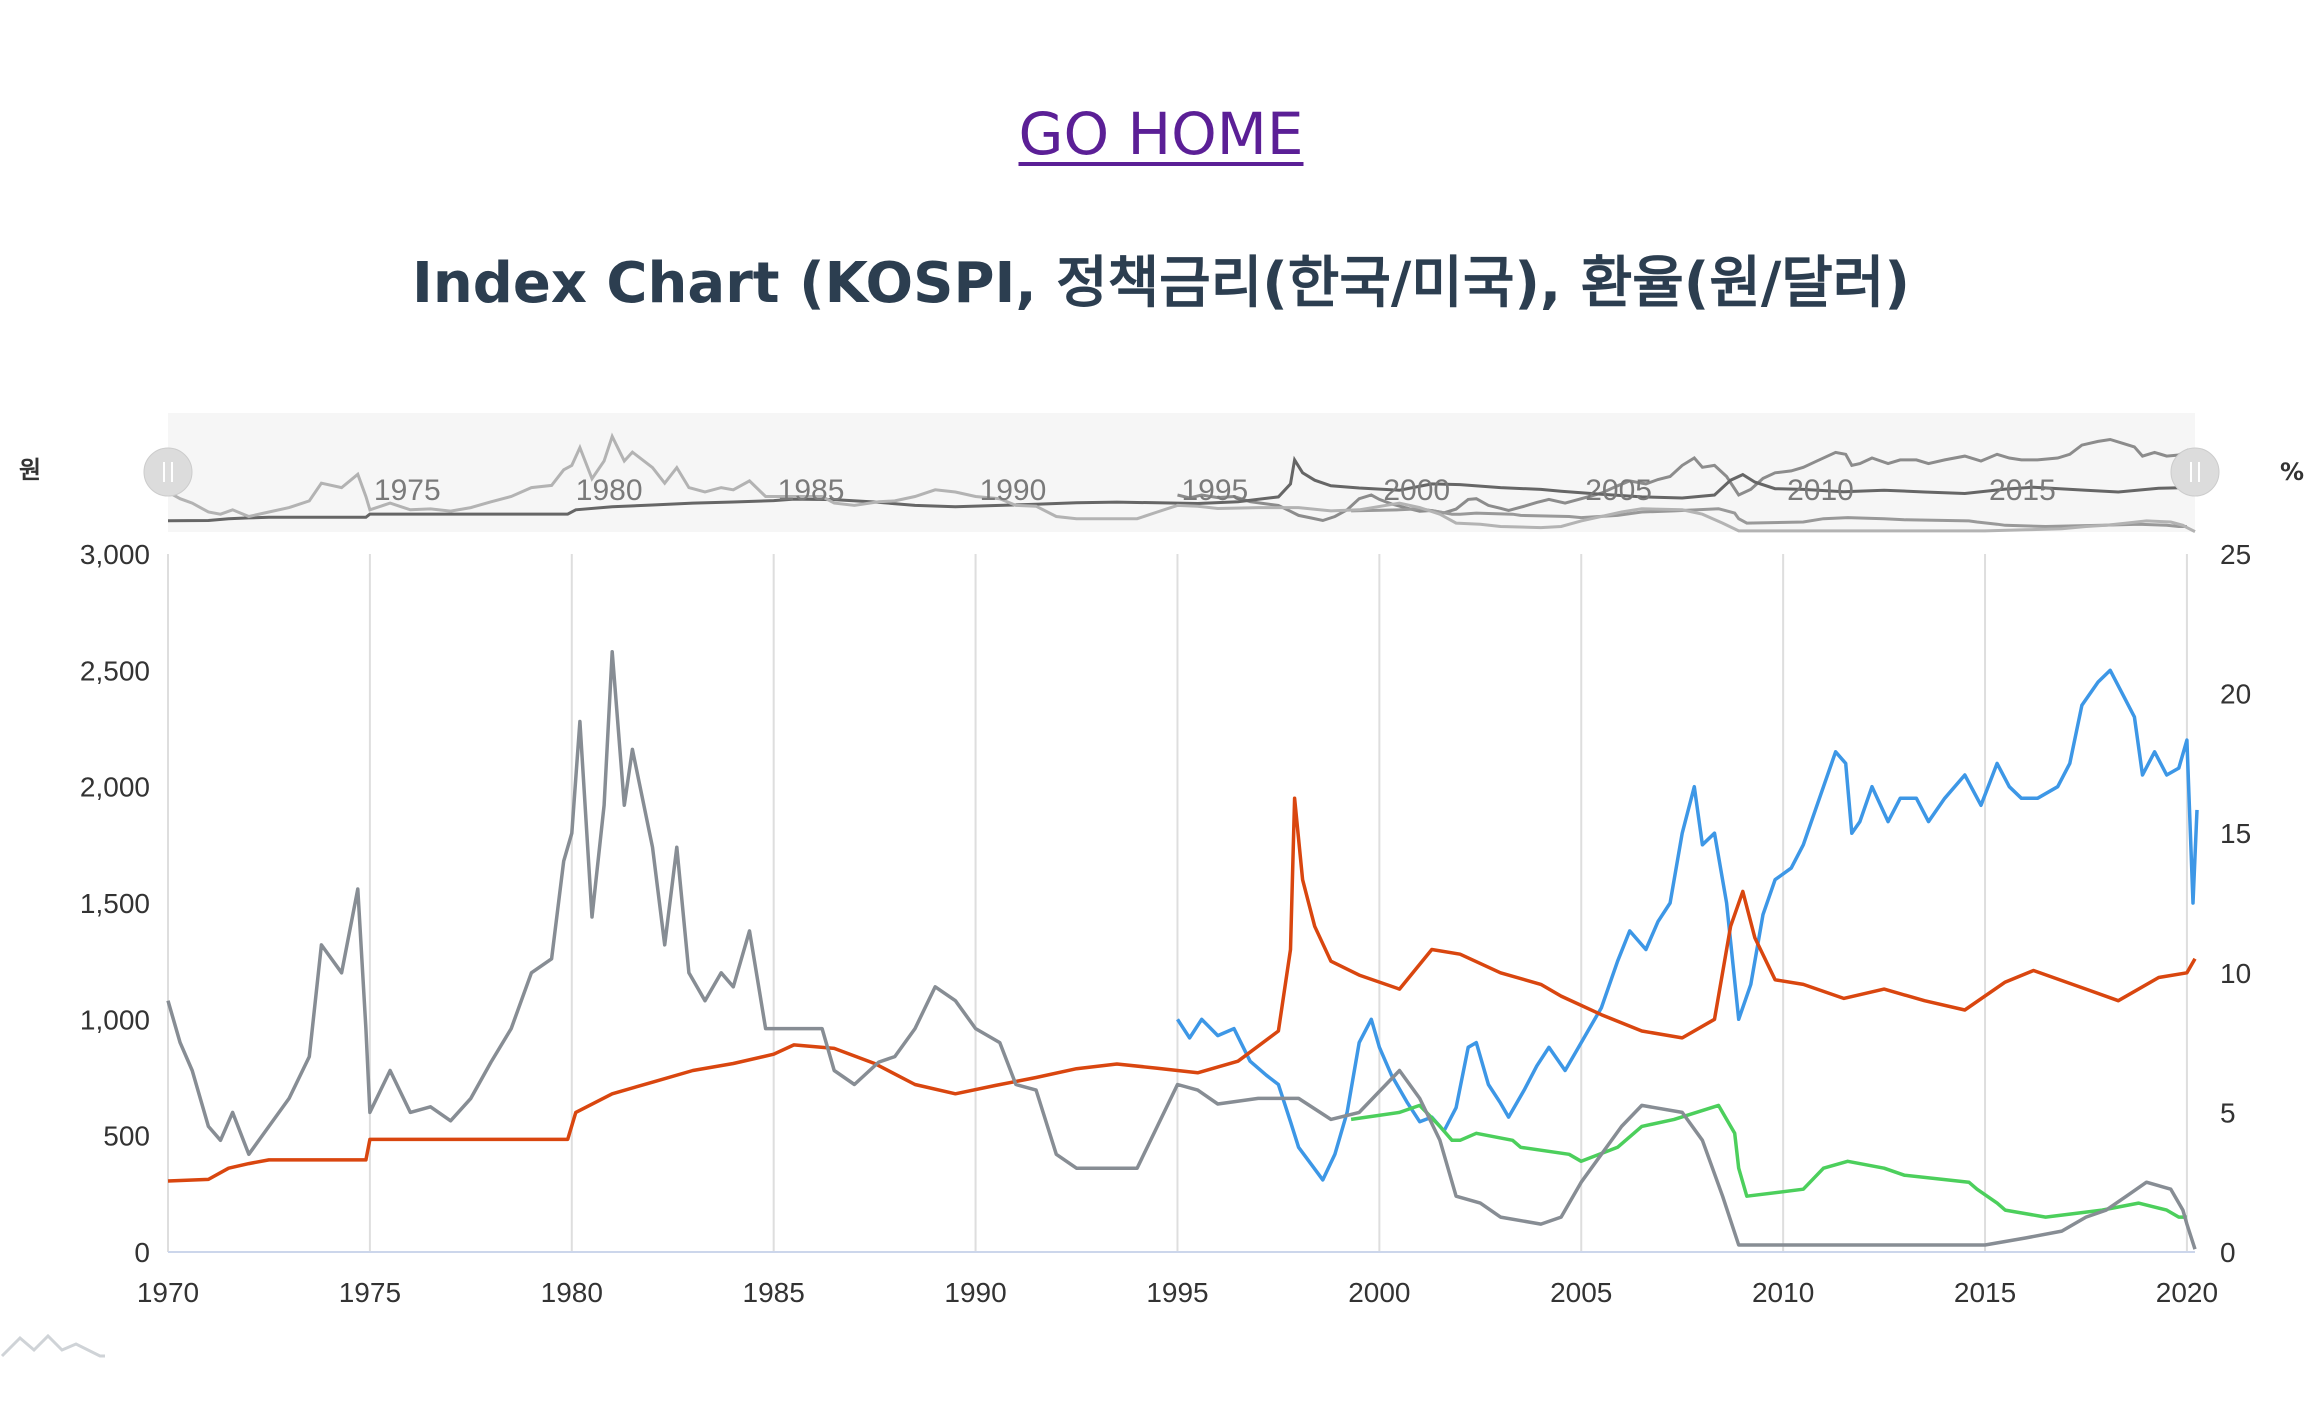 Image resolution: width=2322 pixels, height=1402 pixels. Describe the element at coordinates (2022, 490) in the screenshot. I see `navigator-tick-label: 2015` at that location.